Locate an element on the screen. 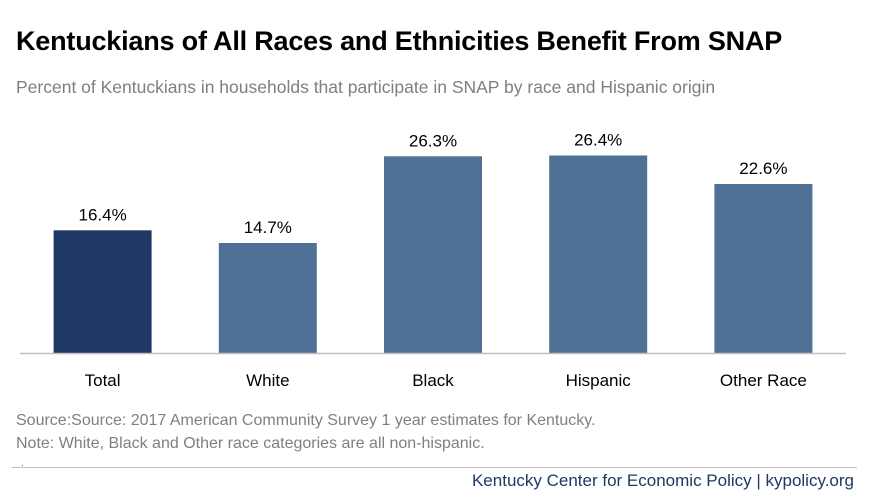 The width and height of the screenshot is (870, 500). category-label: Hispanic is located at coordinates (599, 380).